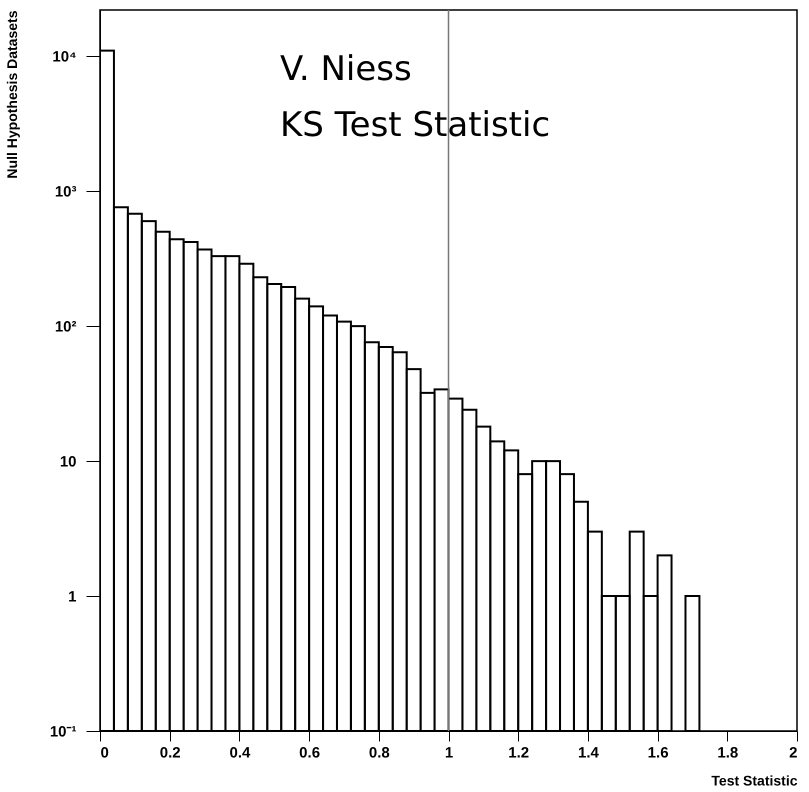  What do you see at coordinates (64, 57) in the screenshot?
I see `y-tick-label: 10⁴` at bounding box center [64, 57].